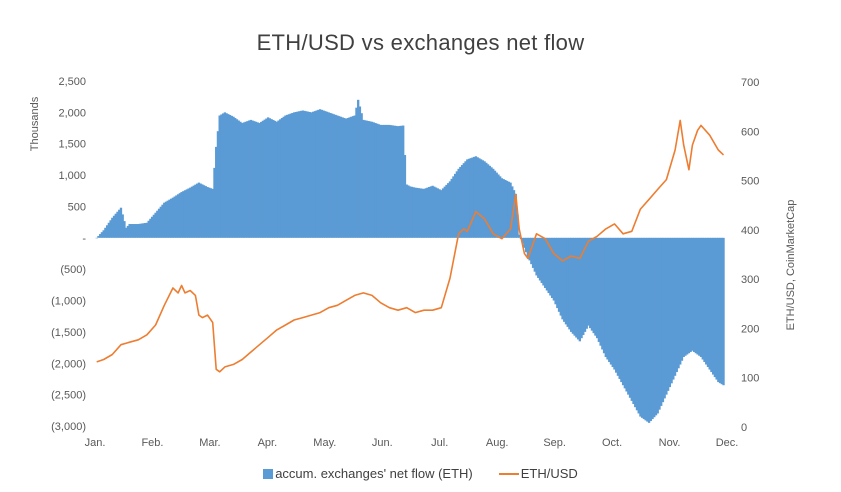  What do you see at coordinates (68, 396) in the screenshot?
I see `left-tick-label: (2,500)` at bounding box center [68, 396].